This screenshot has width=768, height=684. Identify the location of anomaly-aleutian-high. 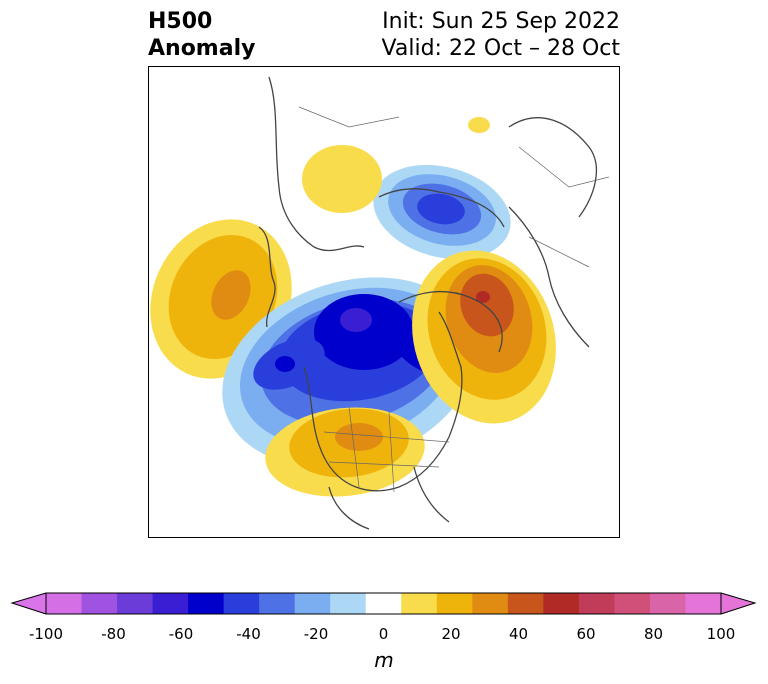
(221, 299).